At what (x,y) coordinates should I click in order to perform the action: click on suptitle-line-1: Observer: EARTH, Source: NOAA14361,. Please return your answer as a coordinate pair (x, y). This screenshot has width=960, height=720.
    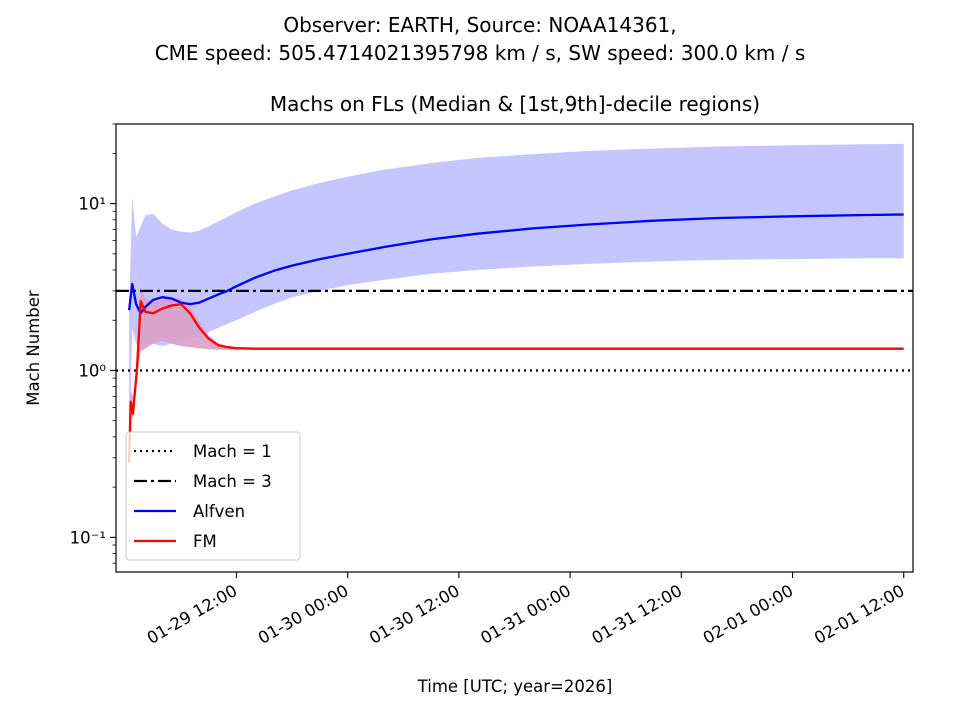
    Looking at the image, I should click on (479, 25).